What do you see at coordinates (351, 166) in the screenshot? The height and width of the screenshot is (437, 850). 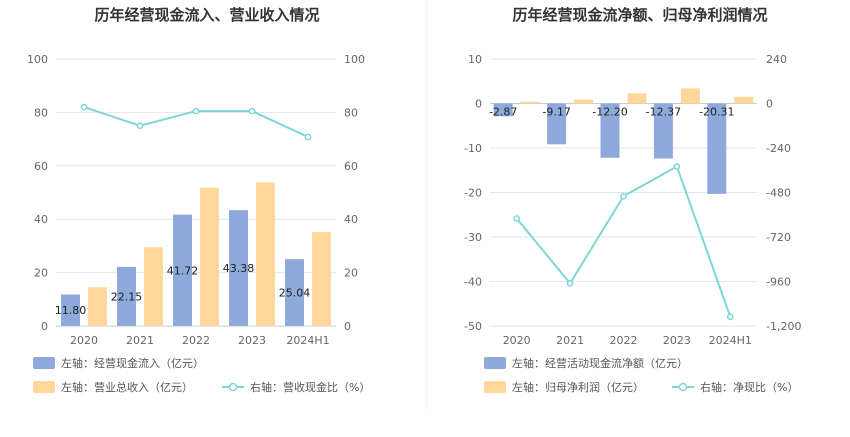 I see `right-axis-tick-label: 60` at bounding box center [351, 166].